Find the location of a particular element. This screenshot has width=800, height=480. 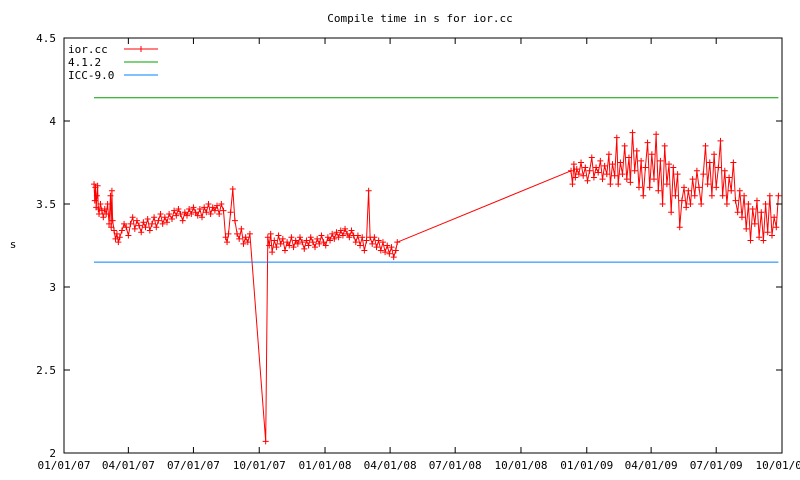

x-tick-label: 07/01/09 is located at coordinates (716, 465).